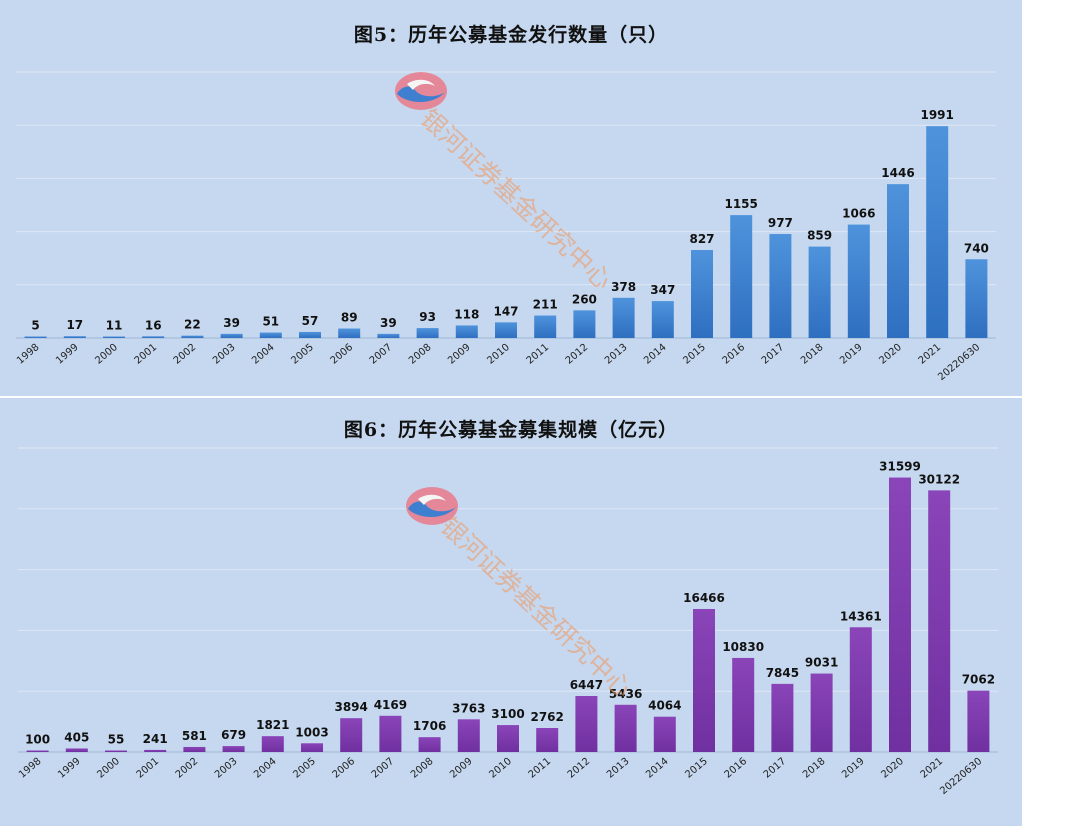  I want to click on data-label: 3763, so click(468, 708).